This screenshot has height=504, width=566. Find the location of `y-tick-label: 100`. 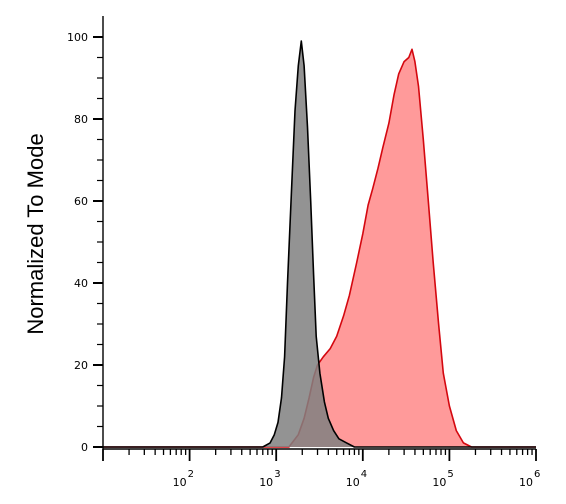

y-tick-label: 100 is located at coordinates (77, 37).